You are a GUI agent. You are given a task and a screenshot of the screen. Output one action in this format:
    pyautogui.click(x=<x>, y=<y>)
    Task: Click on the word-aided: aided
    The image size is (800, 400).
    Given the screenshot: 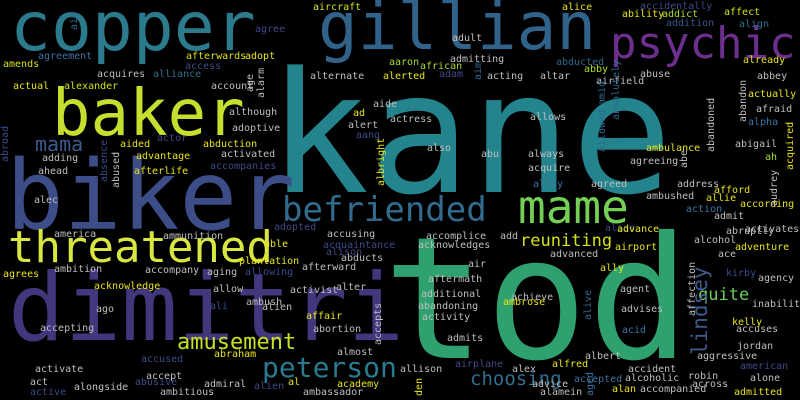 What is the action you would take?
    pyautogui.click(x=135, y=144)
    